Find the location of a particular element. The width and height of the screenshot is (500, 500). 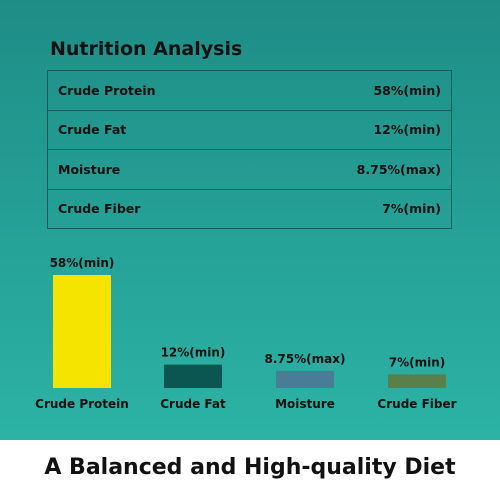

category-label: Crude Fat is located at coordinates (193, 404).